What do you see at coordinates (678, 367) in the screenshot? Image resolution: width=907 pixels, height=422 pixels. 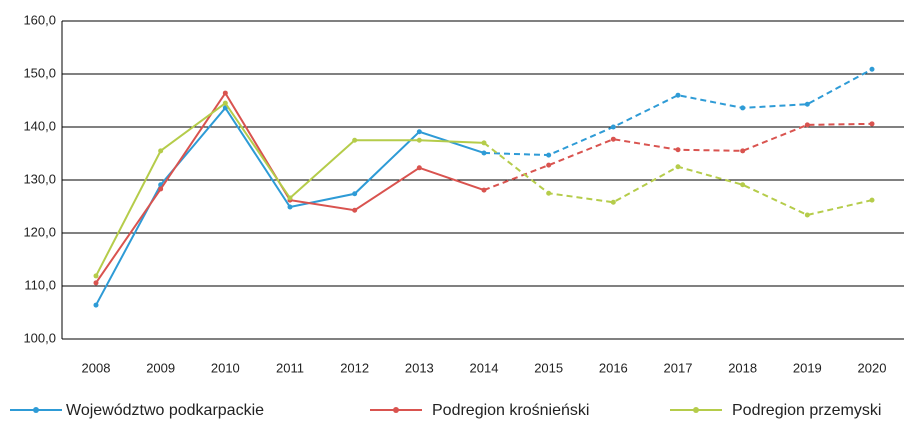 I see `x-tick-label: 2017` at bounding box center [678, 367].